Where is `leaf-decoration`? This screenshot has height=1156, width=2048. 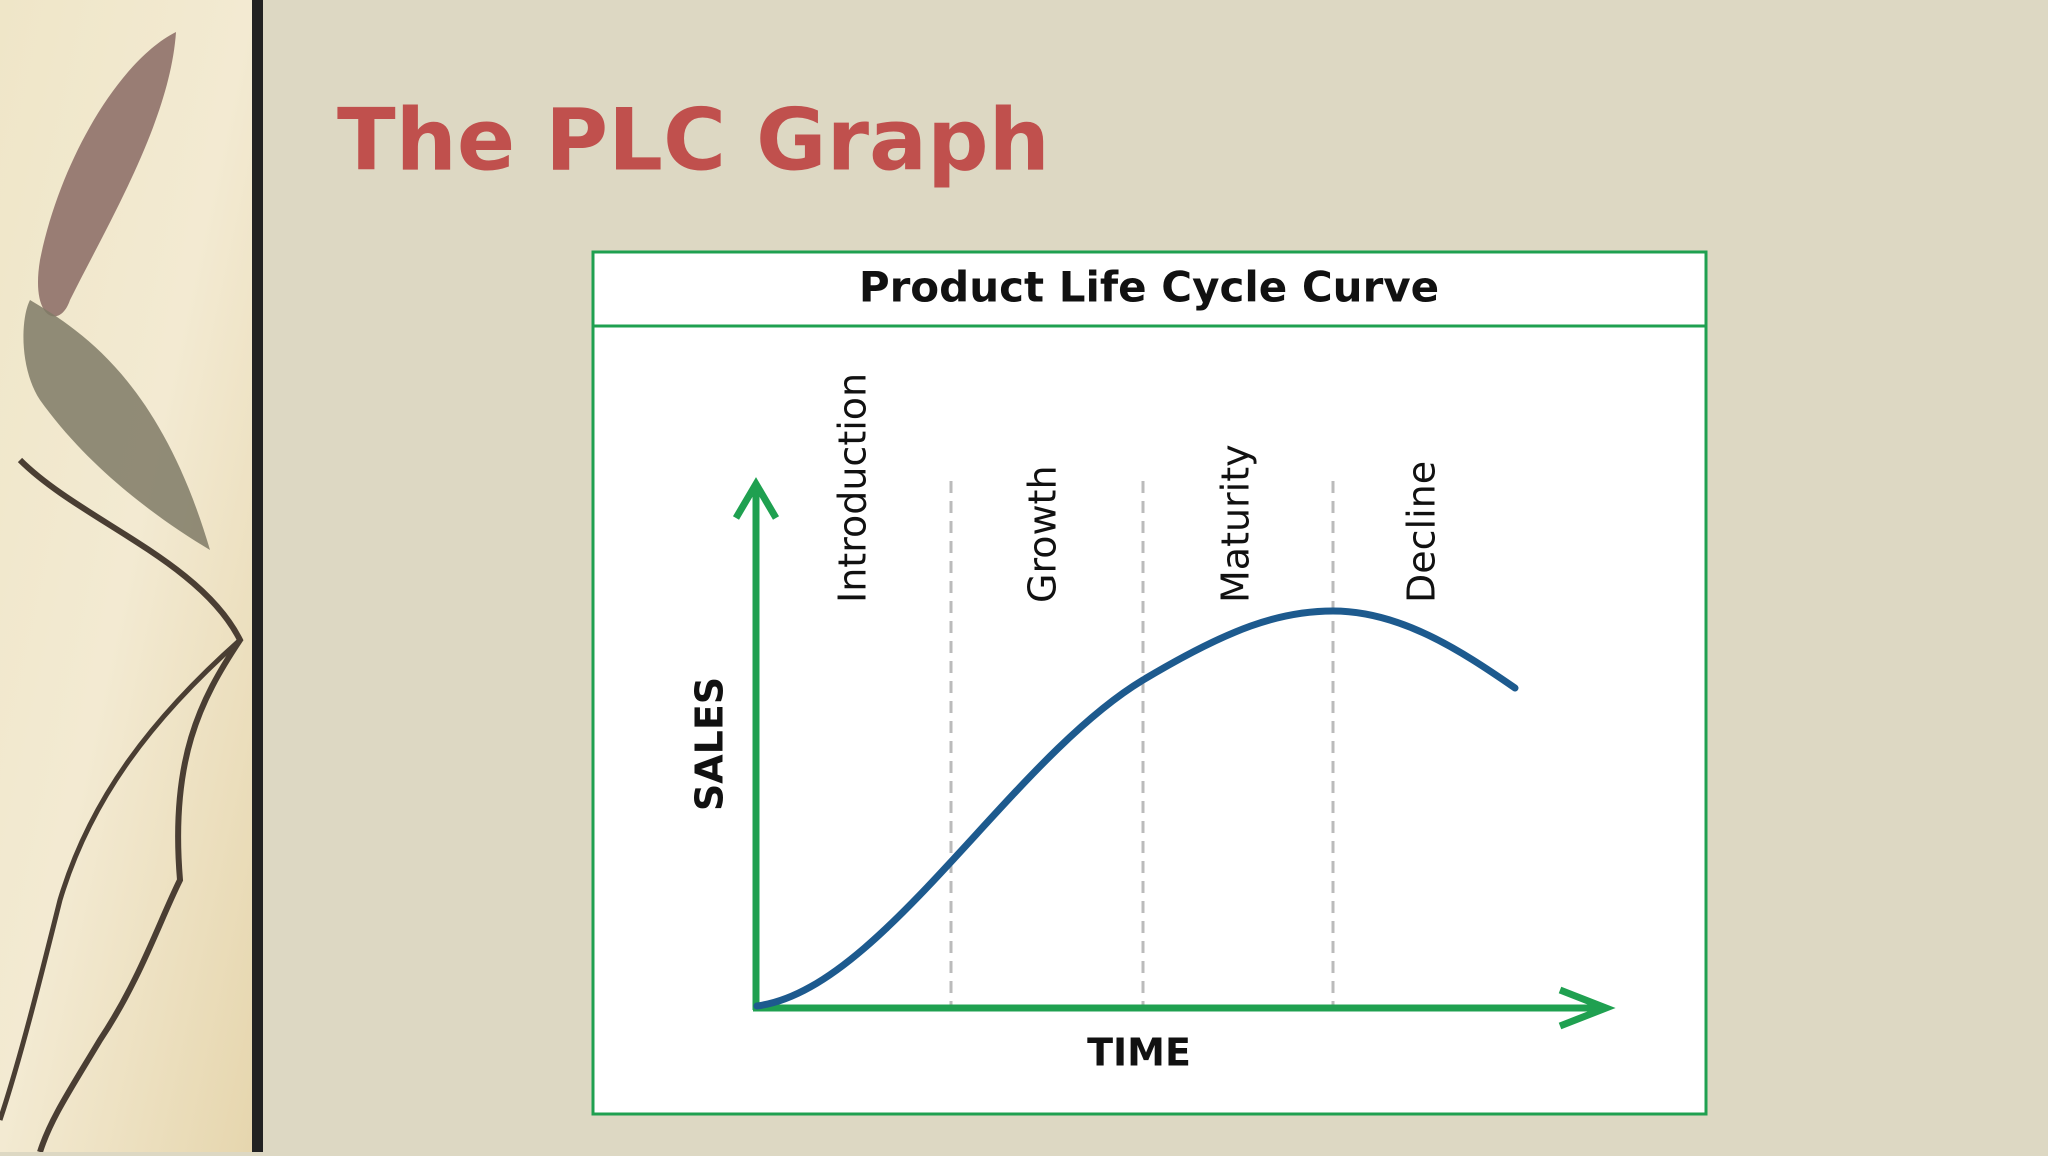
leaf-decoration is located at coordinates (126, 576).